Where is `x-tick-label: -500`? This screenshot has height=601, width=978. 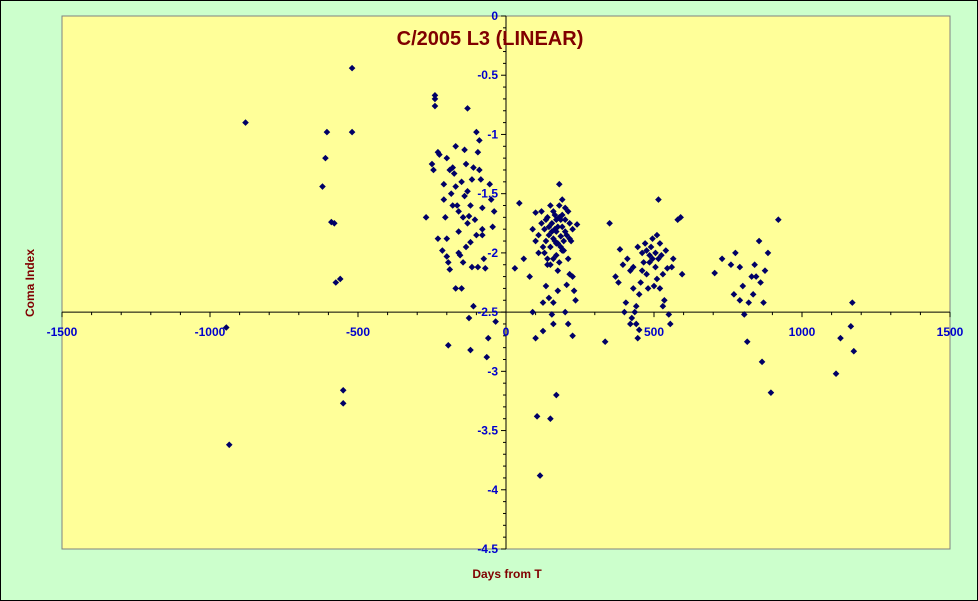 x-tick-label: -500 is located at coordinates (358, 332).